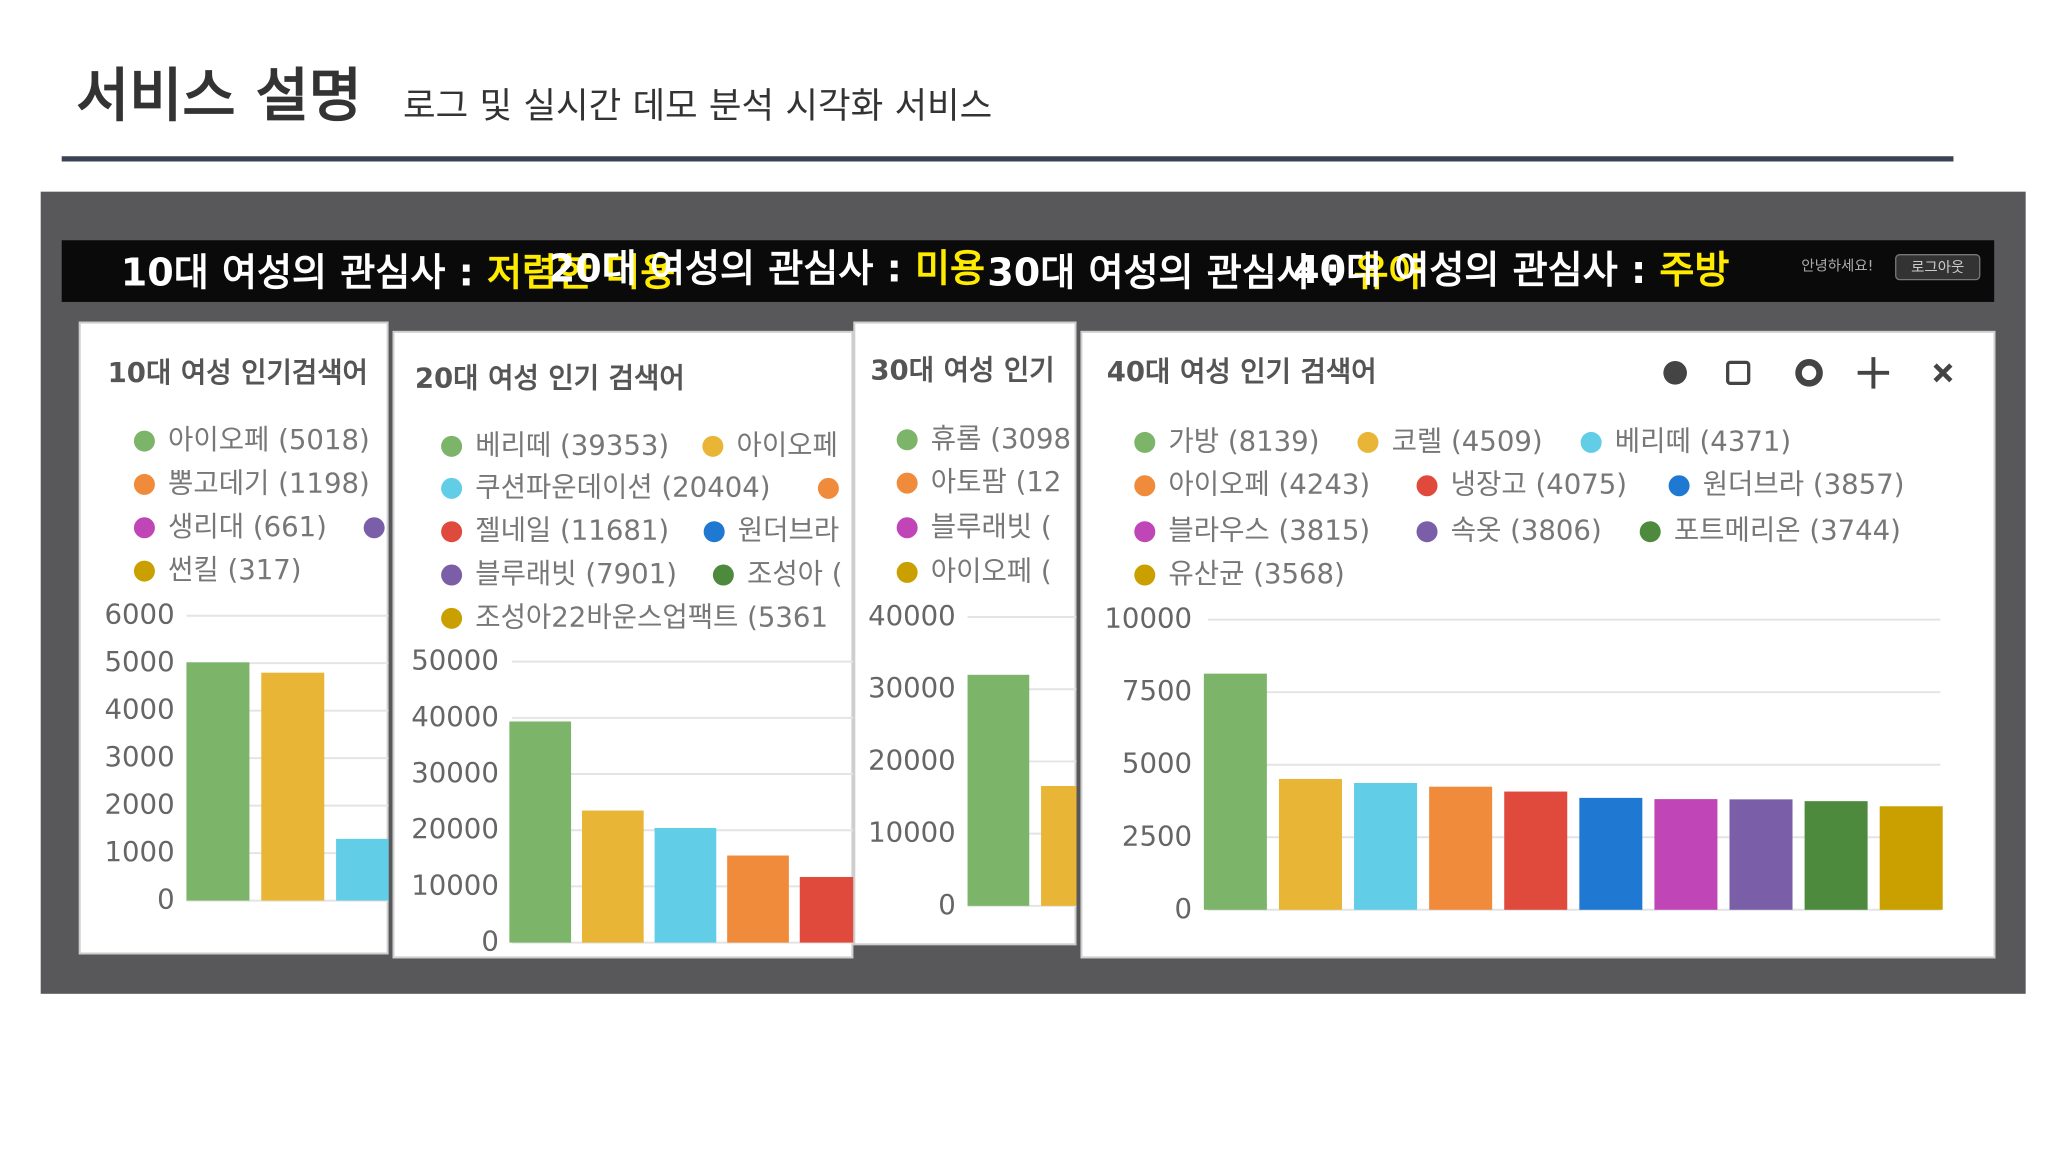 This screenshot has width=2048, height=1152. Describe the element at coordinates (269, 483) in the screenshot. I see `legend-label: 뽕고데기 (1198)` at that location.